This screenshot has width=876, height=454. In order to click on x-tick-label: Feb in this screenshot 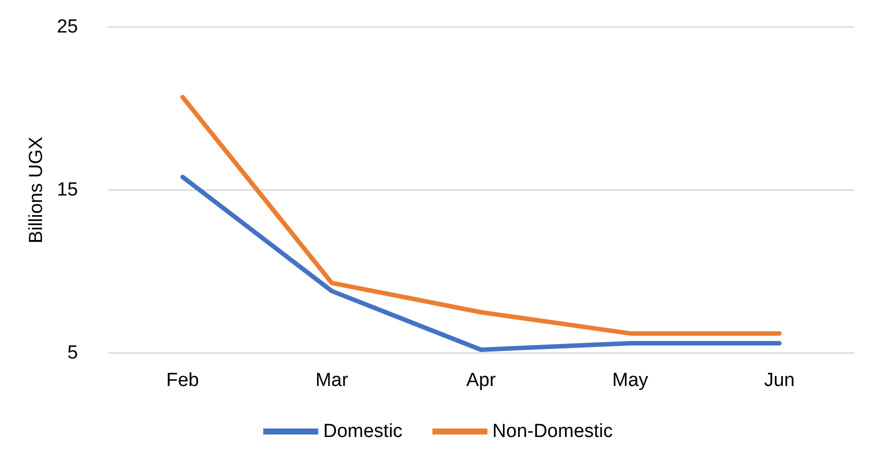, I will do `click(182, 380)`.